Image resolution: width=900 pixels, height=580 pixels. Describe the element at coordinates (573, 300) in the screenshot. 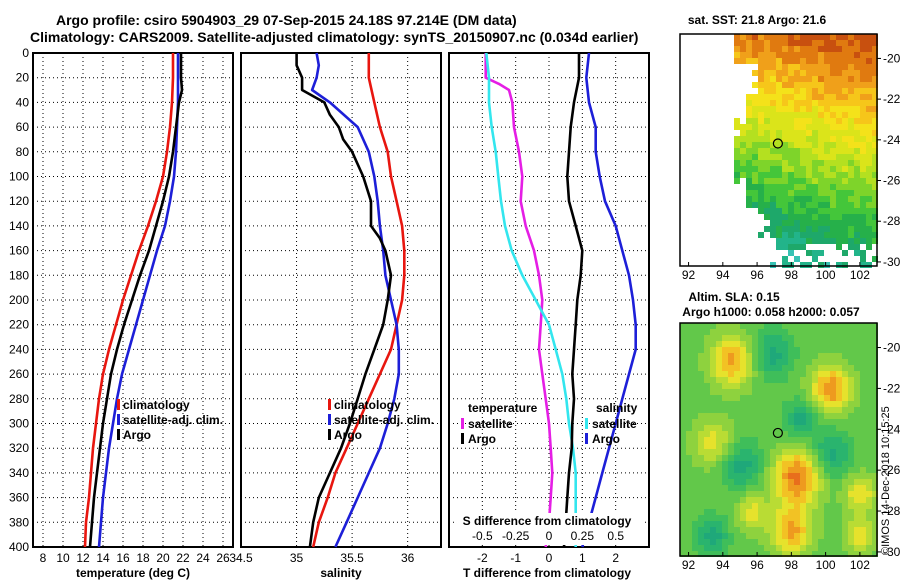

I see `difference-series-temperature-argo` at that location.